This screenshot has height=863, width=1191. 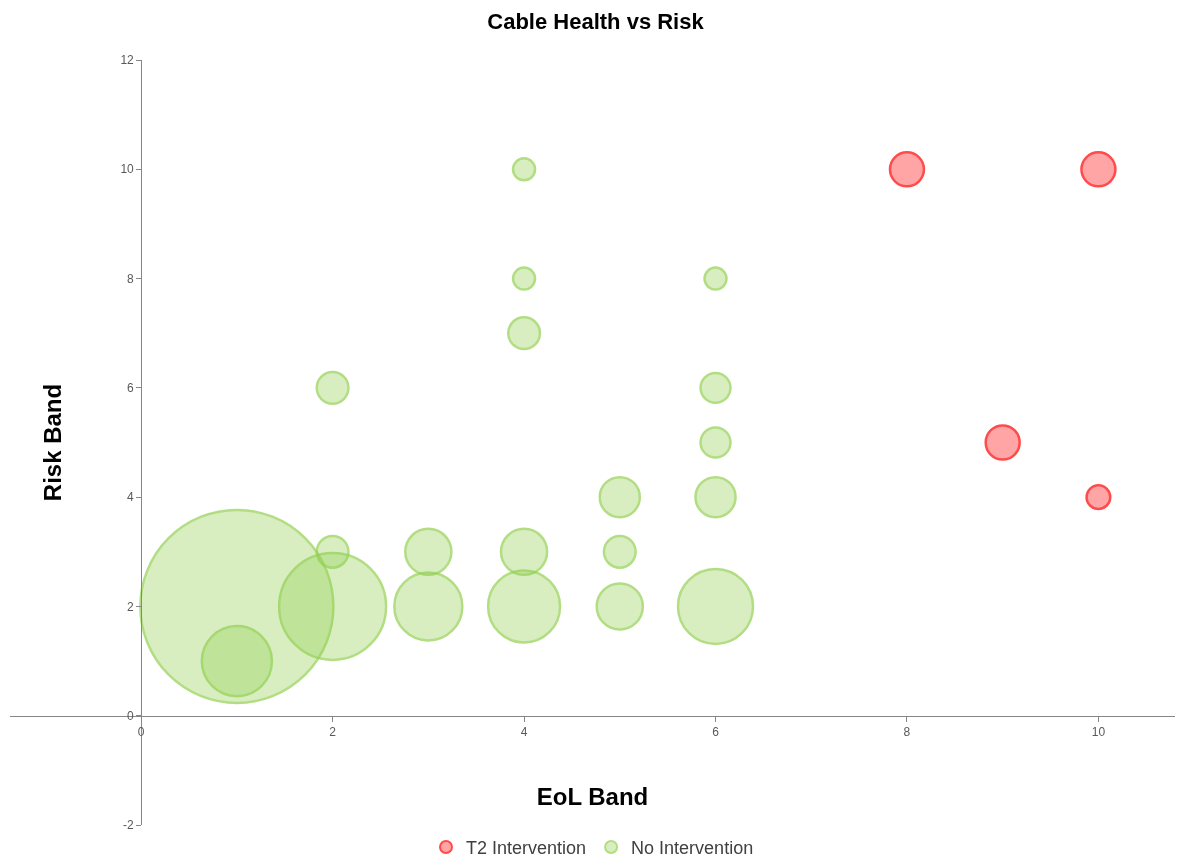 I want to click on y-tick-label: 4, so click(x=131, y=497).